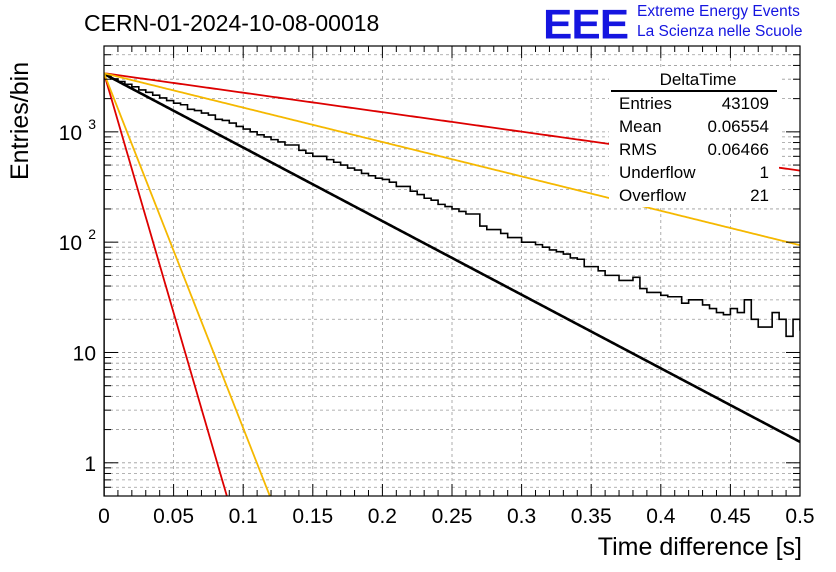 The height and width of the screenshot is (572, 836). Describe the element at coordinates (694, 149) in the screenshot. I see `stats-row-rms: RMS 0.06466` at that location.